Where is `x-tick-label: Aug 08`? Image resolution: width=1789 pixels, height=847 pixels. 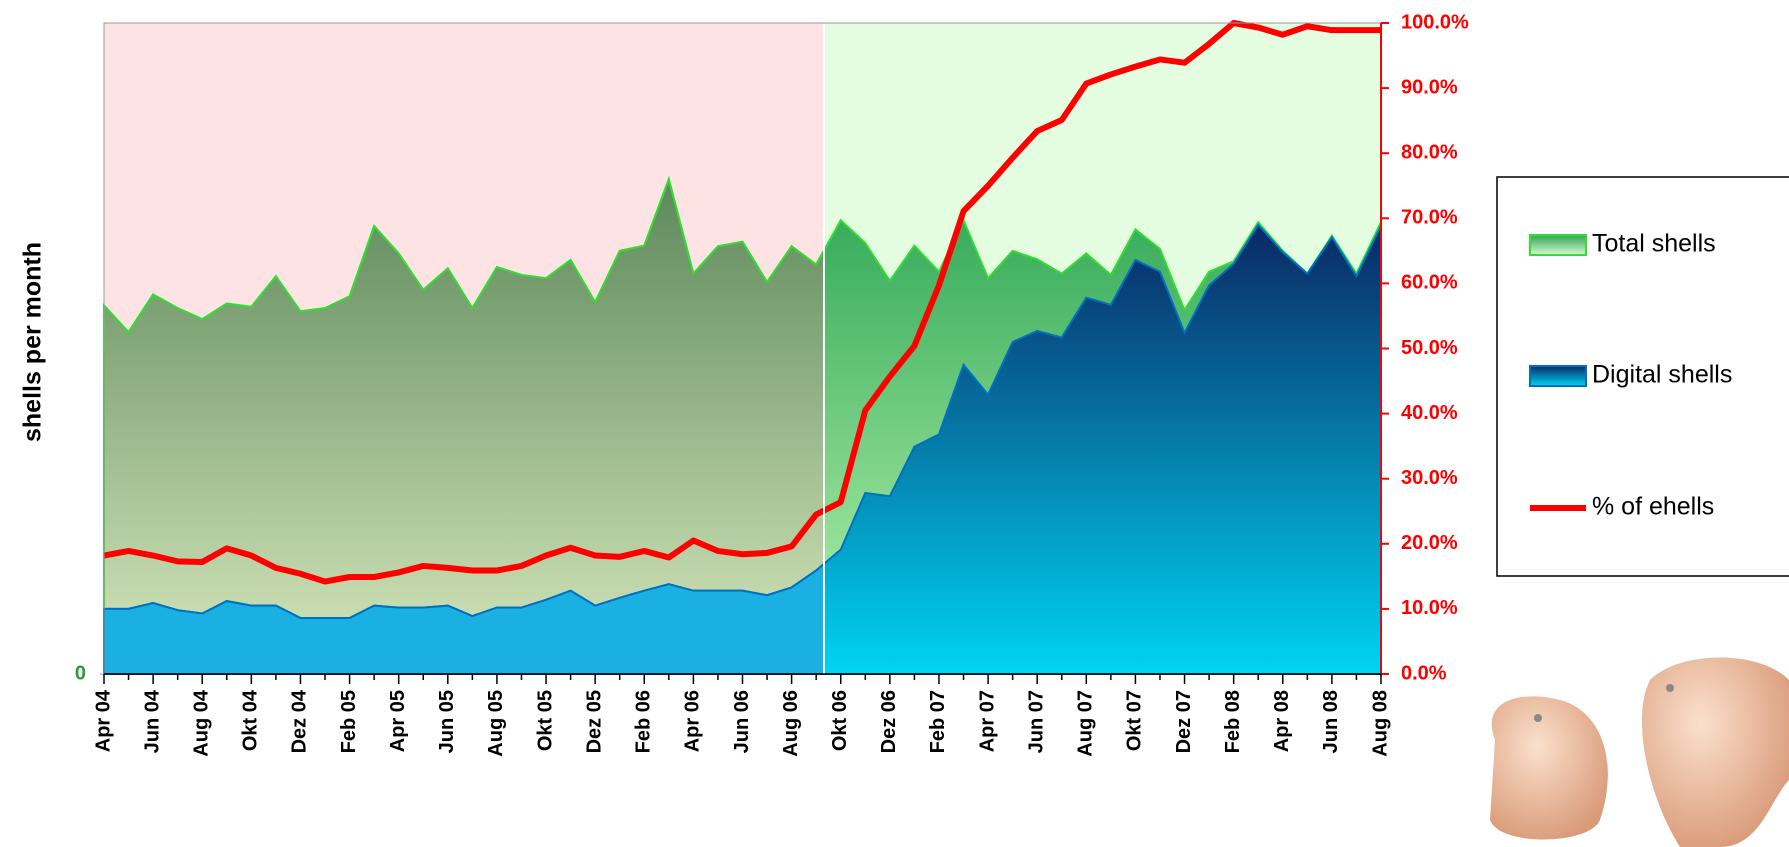 x-tick-label: Aug 08 is located at coordinates (1380, 723).